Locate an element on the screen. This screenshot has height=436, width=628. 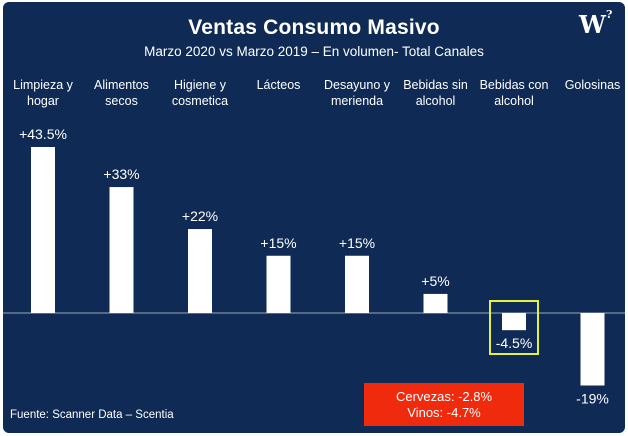
highlight-box is located at coordinates (514, 327).